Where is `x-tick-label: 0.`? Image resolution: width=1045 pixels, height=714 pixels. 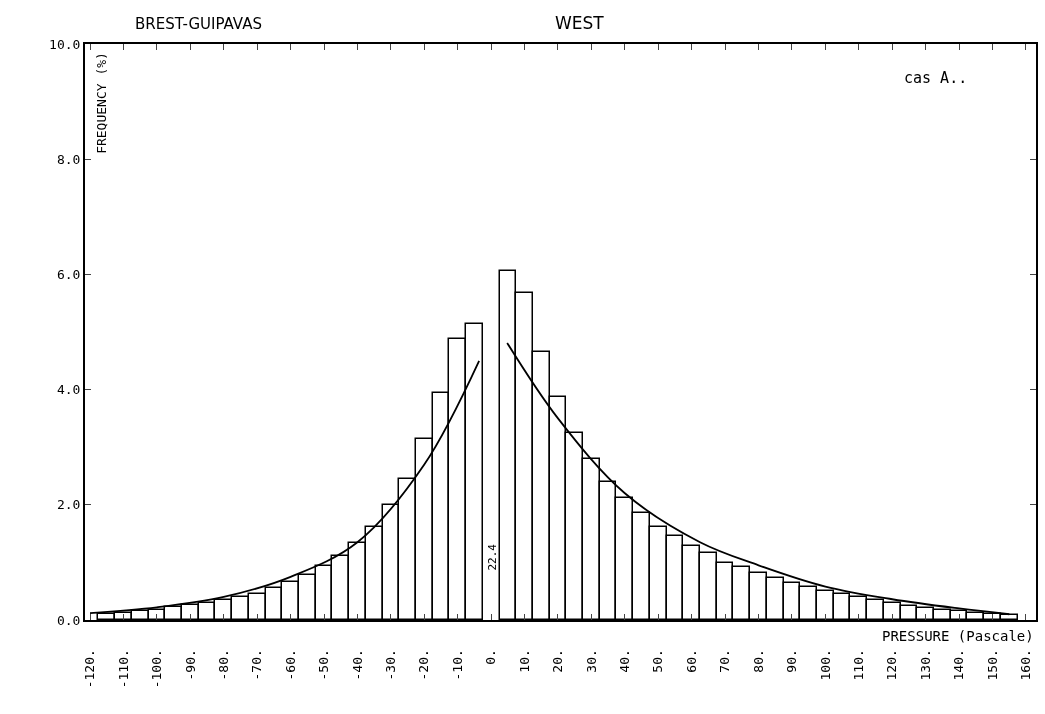
x-tick-label: 0. is located at coordinates (491, 657).